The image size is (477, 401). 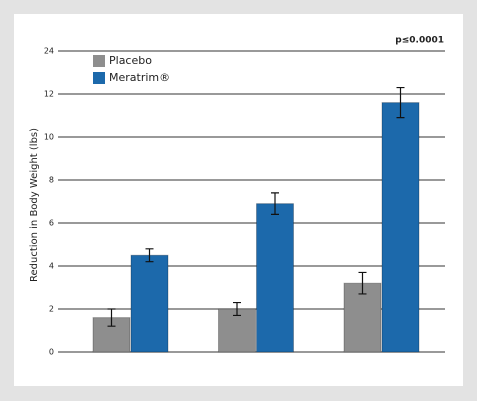 What do you see at coordinates (419, 41) in the screenshot?
I see `annotation: p≤0.0001` at bounding box center [419, 41].